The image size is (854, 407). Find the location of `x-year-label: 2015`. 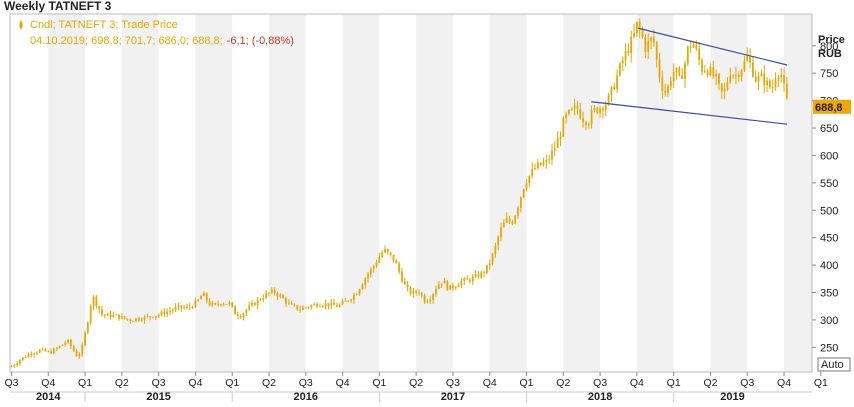

x-year-label: 2015 is located at coordinates (158, 396).